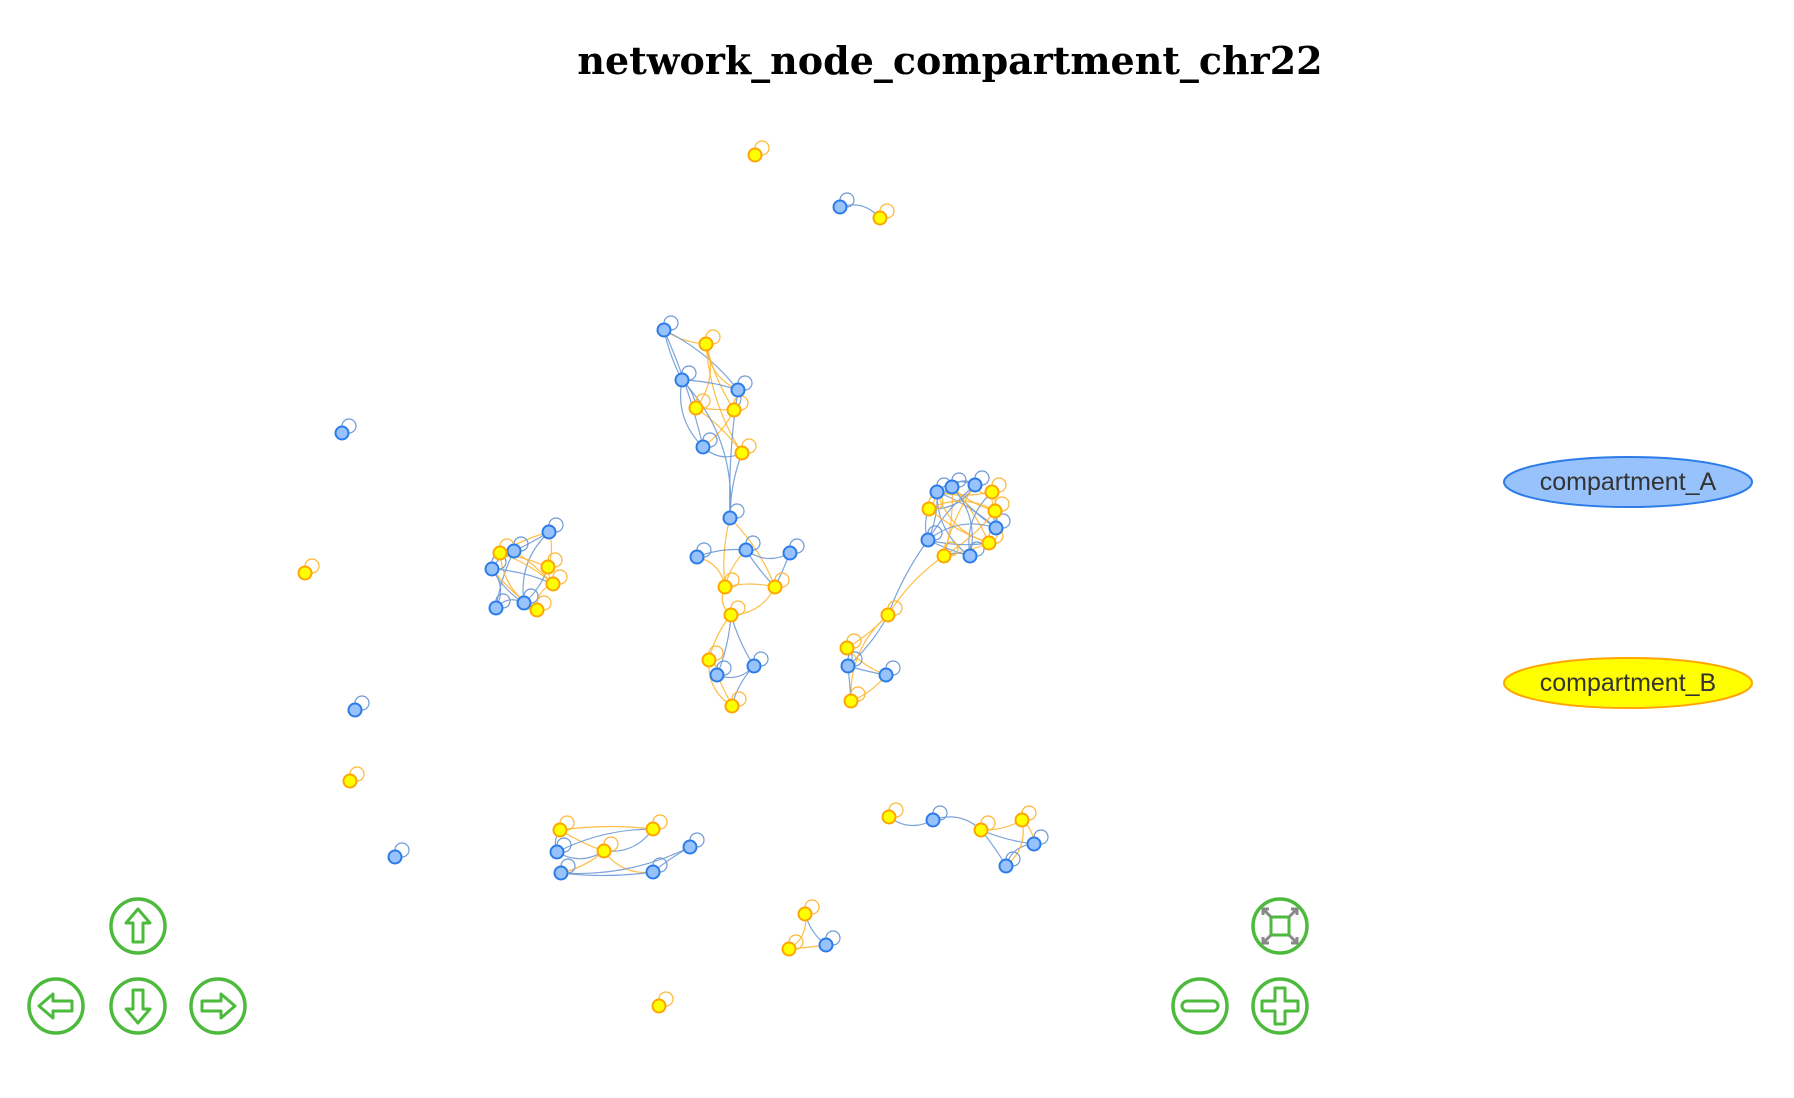 The height and width of the screenshot is (1098, 1794). I want to click on arrow-down-icon, so click(138, 1006).